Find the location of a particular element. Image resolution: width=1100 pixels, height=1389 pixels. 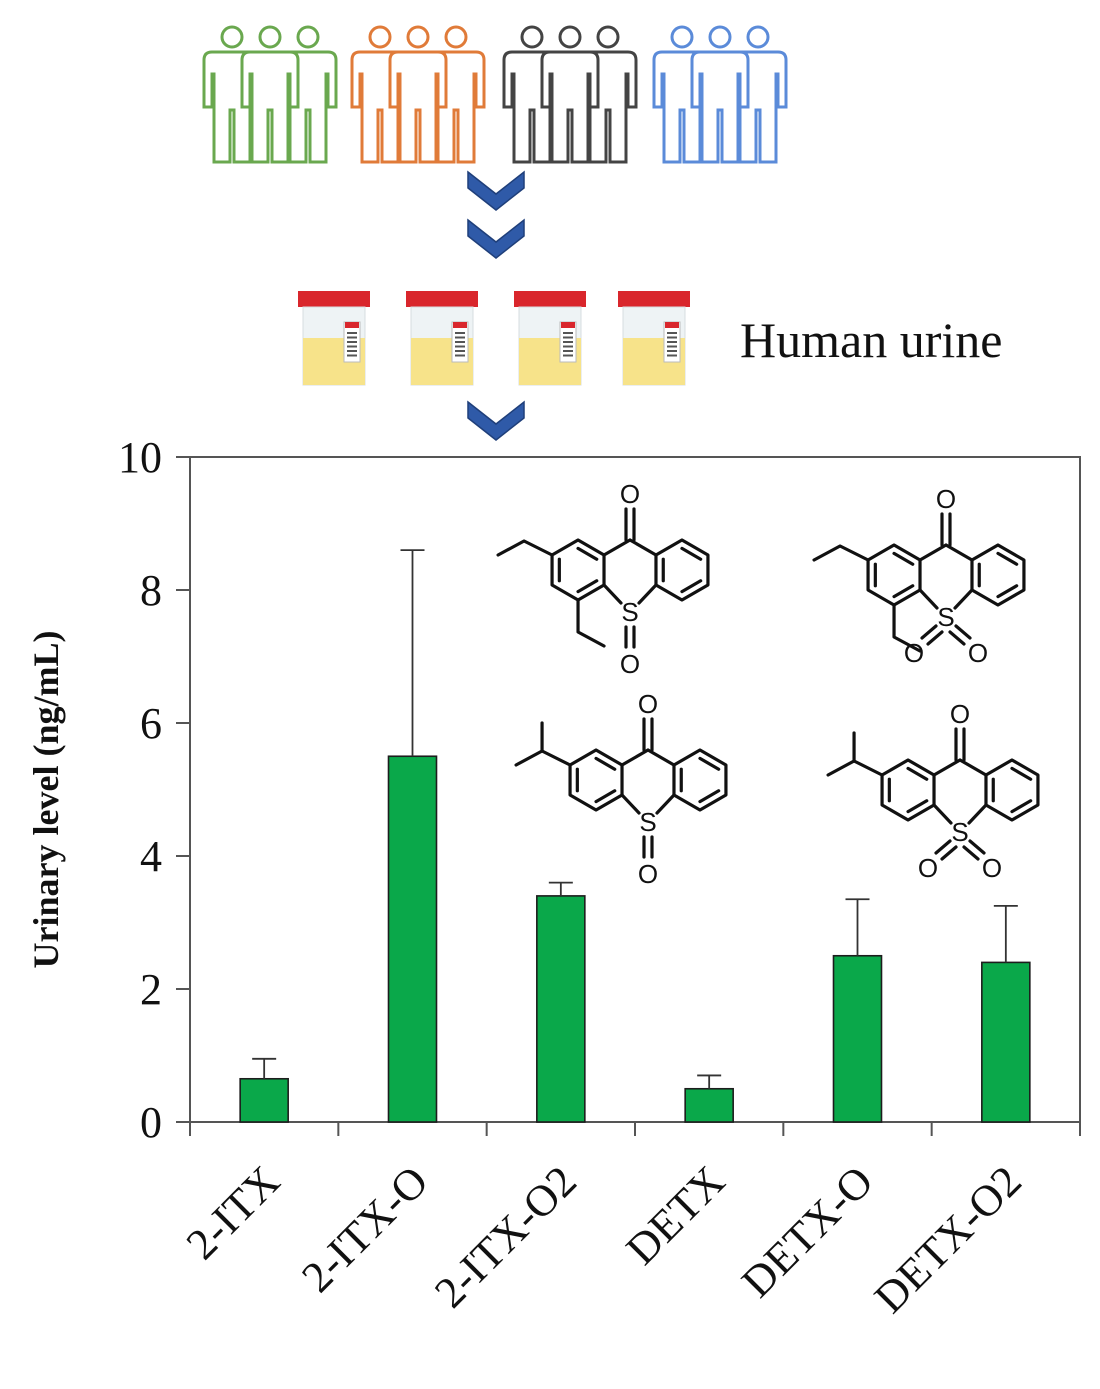

detx-o2-structure: OSO O is located at coordinates (919, 576).